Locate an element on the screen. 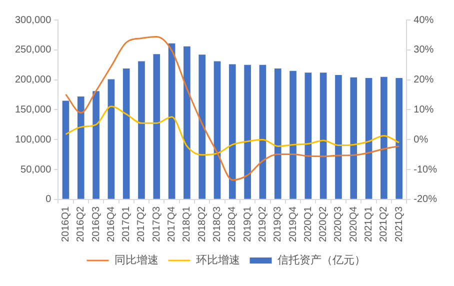 The image size is (454, 286). y2-tick-label: 40% is located at coordinates (424, 20).